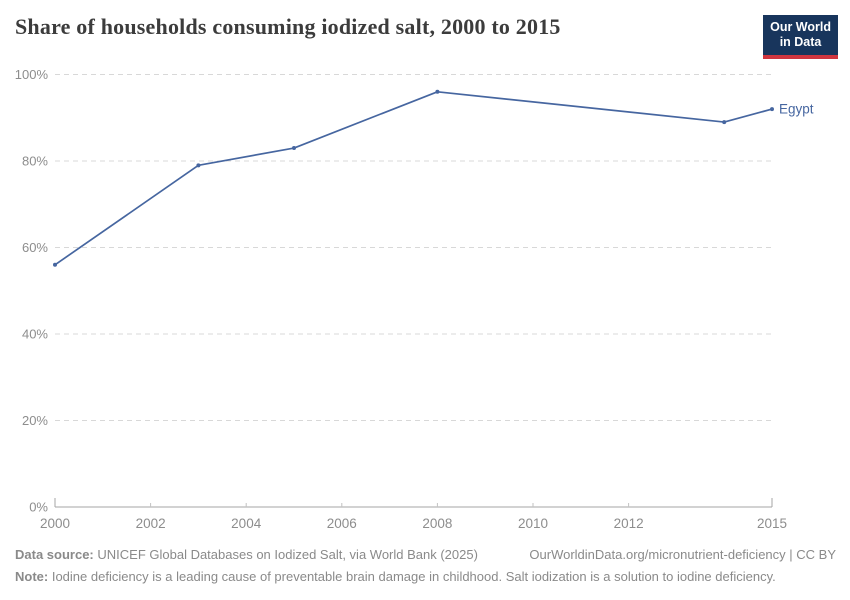 This screenshot has height=600, width=850. Describe the element at coordinates (533, 523) in the screenshot. I see `x-axis-tick-label: 2010` at that location.